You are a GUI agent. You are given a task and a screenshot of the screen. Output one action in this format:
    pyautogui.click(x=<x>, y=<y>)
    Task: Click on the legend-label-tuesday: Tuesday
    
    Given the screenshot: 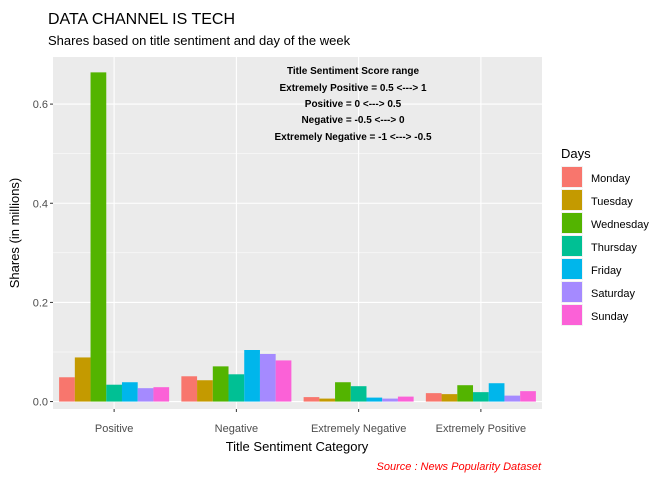 What is the action you would take?
    pyautogui.click(x=612, y=202)
    